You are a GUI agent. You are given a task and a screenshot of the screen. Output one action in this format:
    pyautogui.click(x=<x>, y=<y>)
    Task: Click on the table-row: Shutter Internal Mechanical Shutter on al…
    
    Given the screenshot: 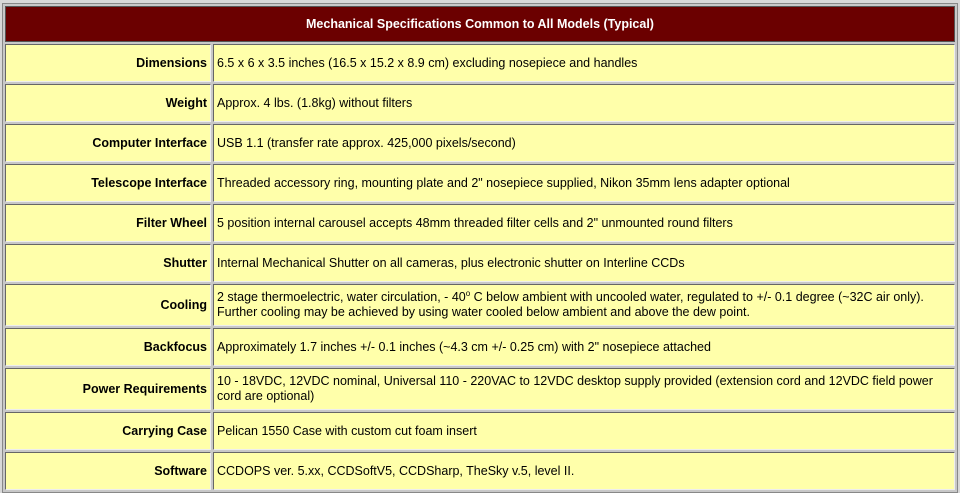 What is the action you would take?
    pyautogui.click(x=480, y=263)
    